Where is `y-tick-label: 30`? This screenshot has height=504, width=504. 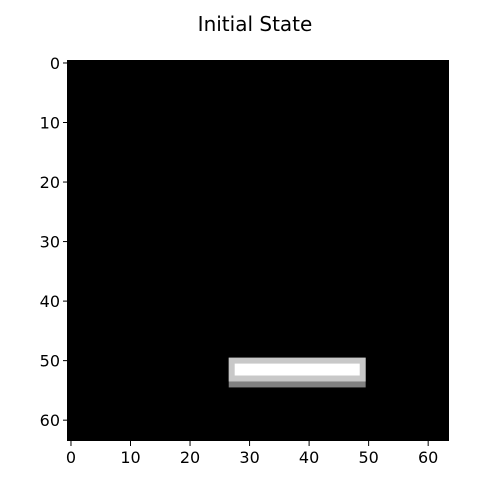 y-tick-label: 30 is located at coordinates (50, 242).